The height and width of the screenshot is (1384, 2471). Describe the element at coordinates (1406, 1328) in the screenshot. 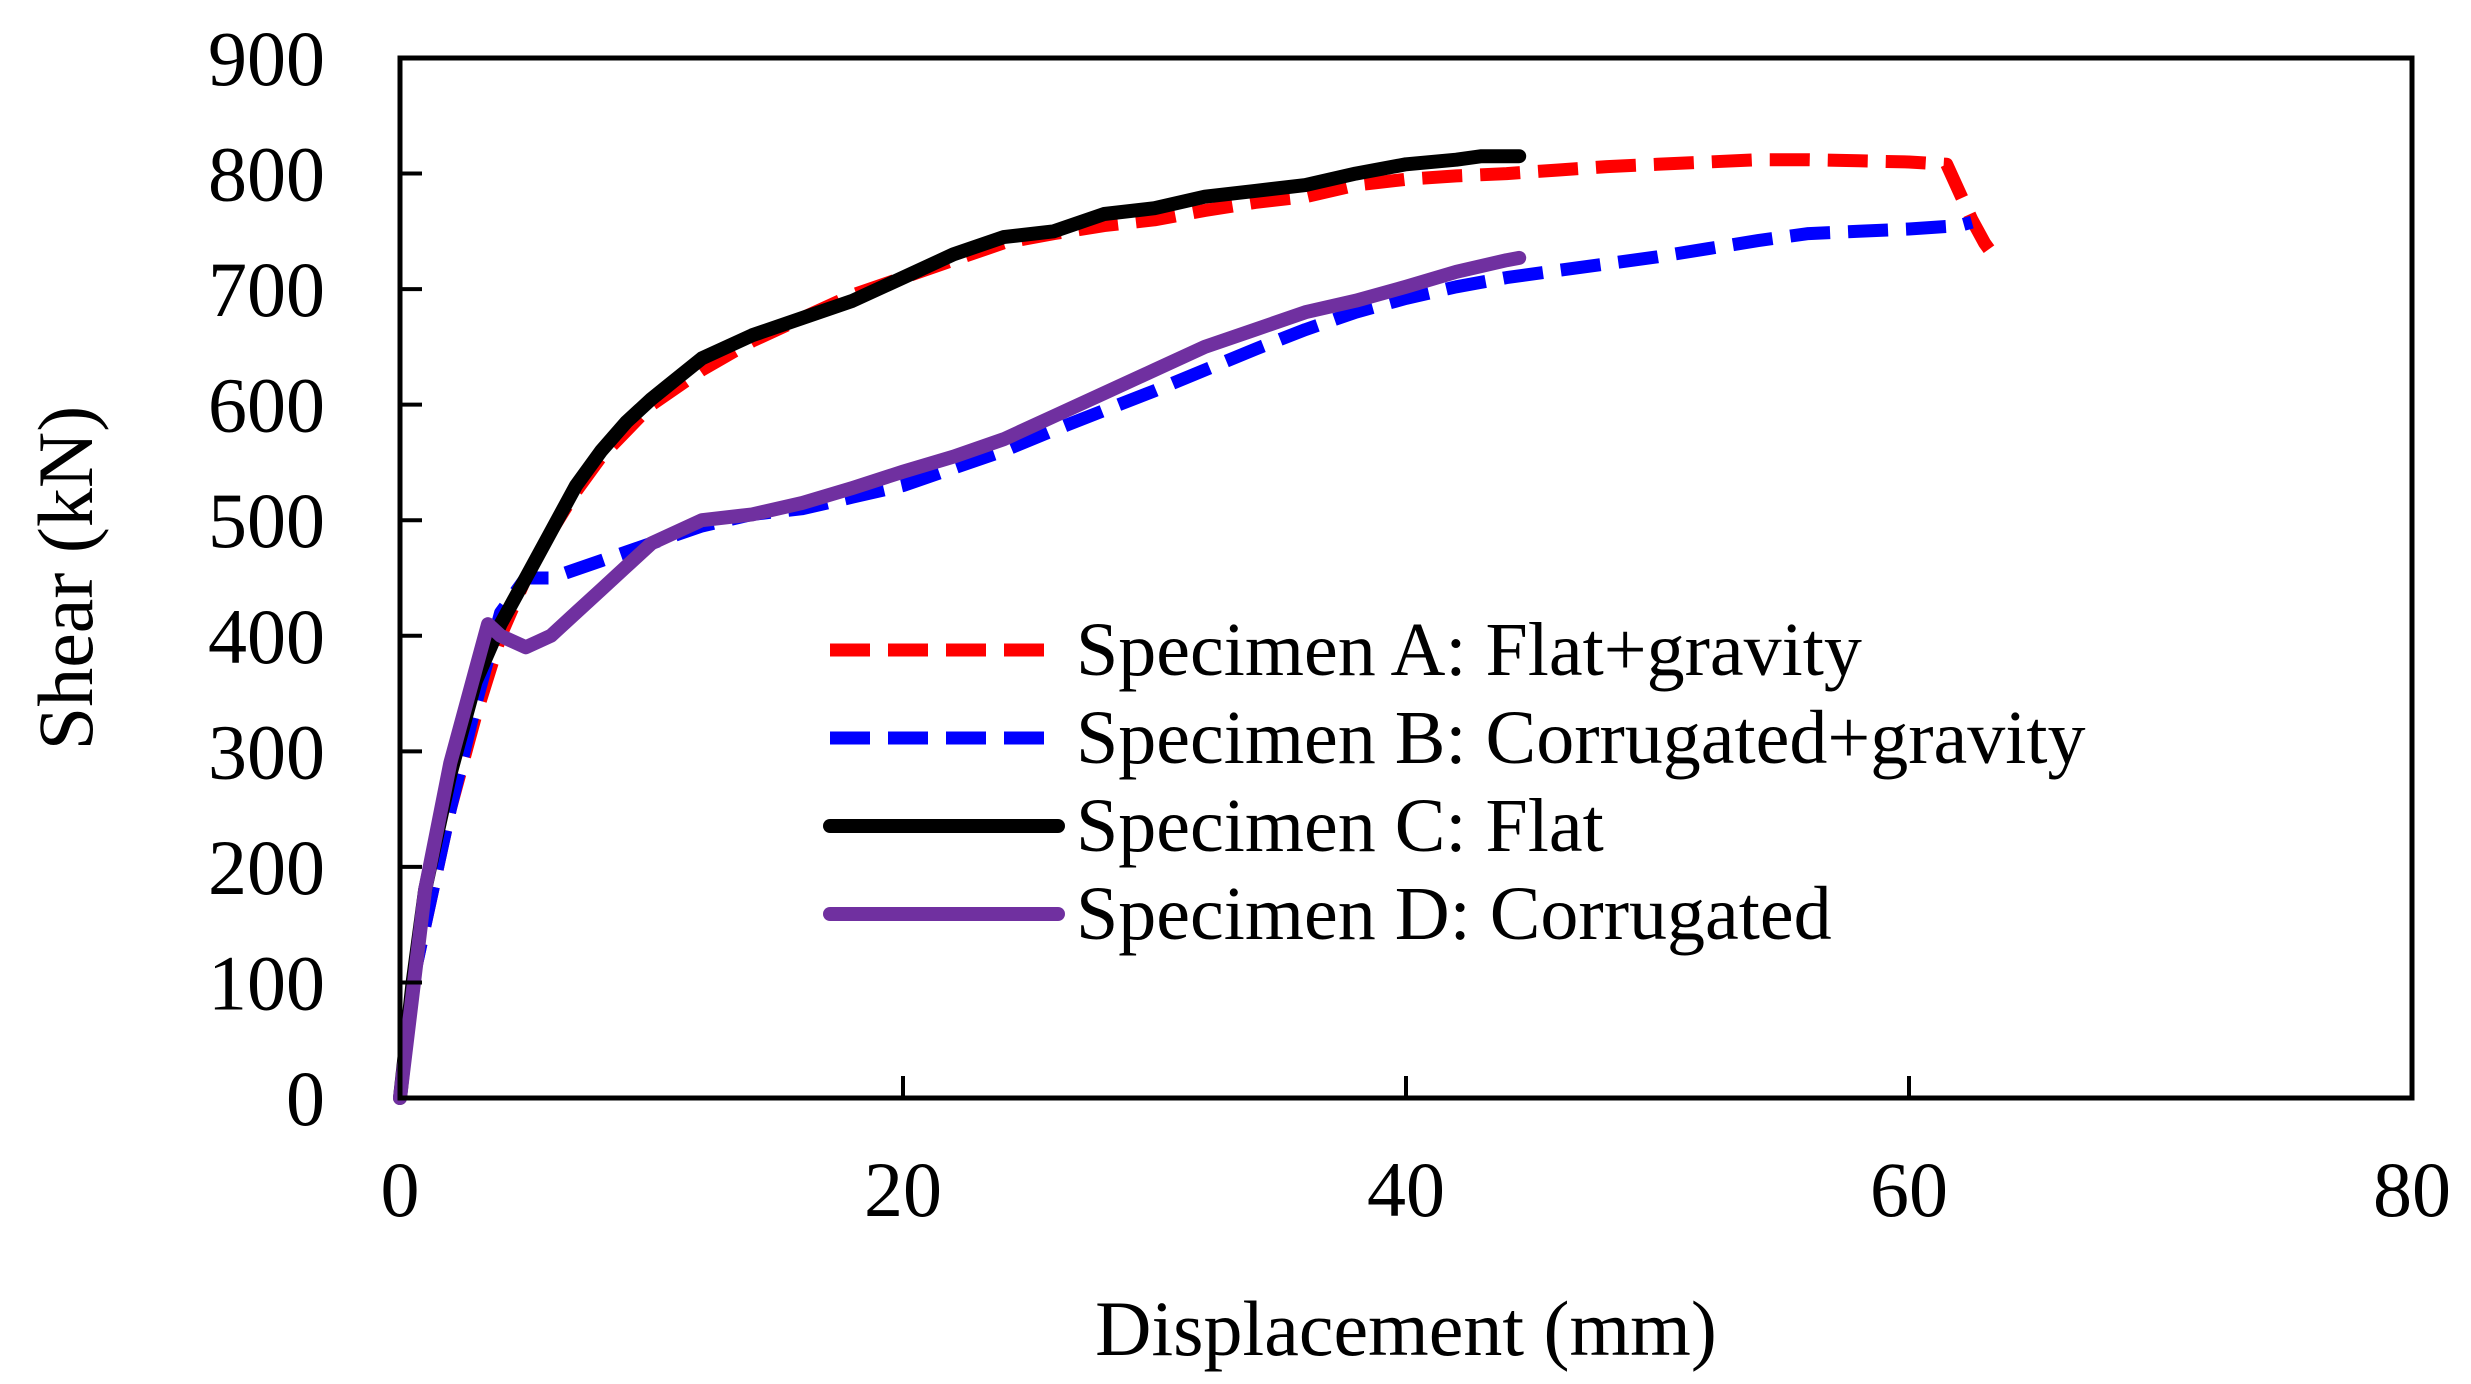

I see `x-axis-title: Displacement (mm)` at that location.